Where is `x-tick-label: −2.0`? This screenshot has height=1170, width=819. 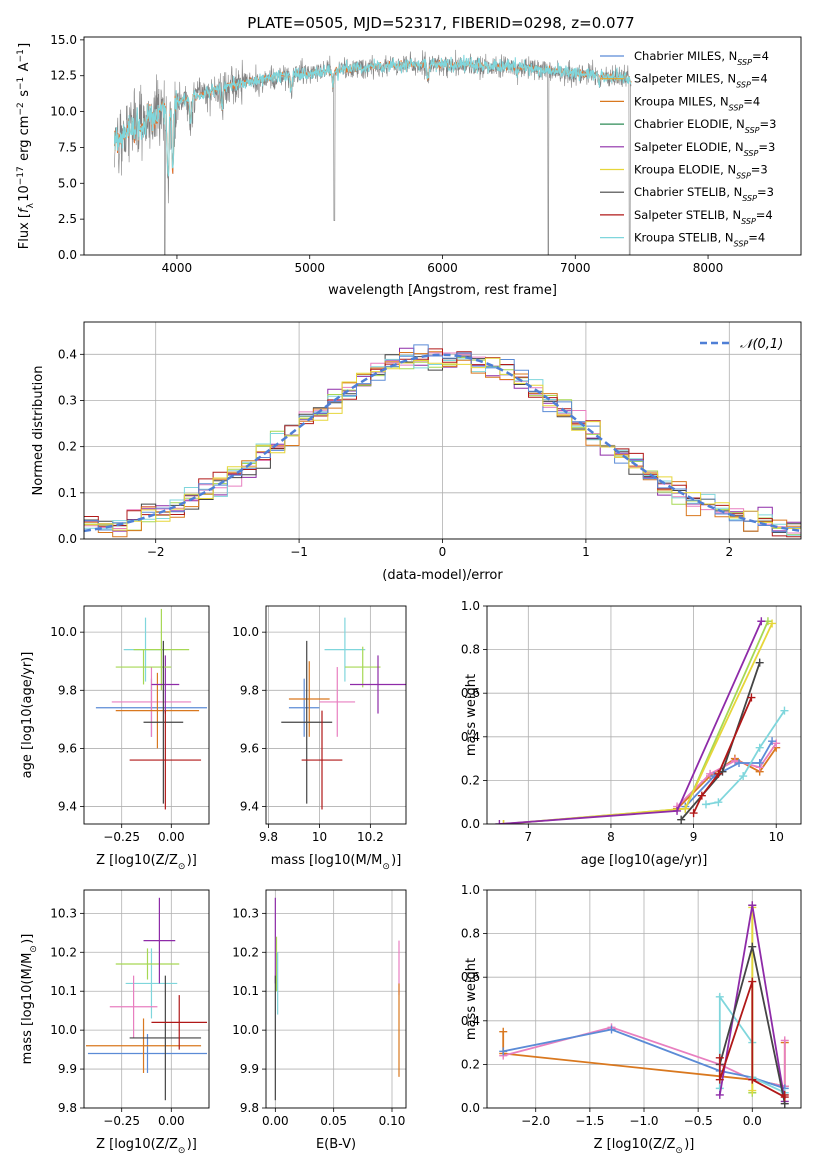
x-tick-label: −2.0 is located at coordinates (535, 1121).